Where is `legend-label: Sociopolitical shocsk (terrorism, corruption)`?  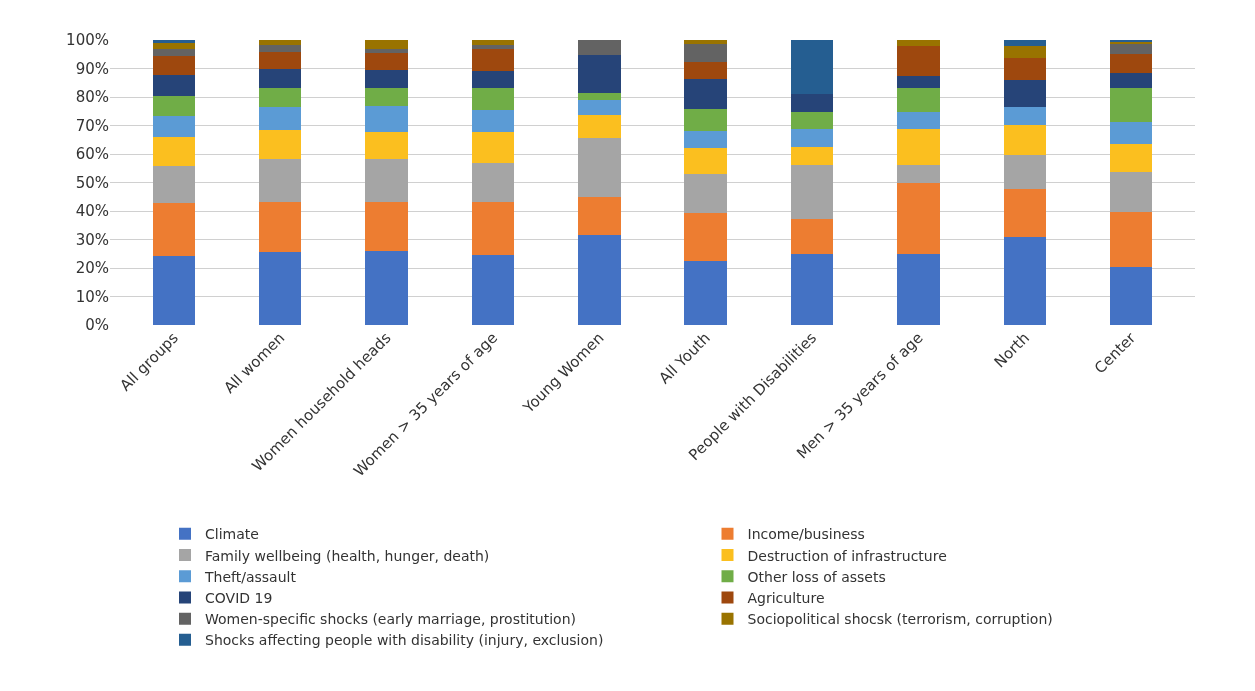 legend-label: Sociopolitical shocsk (terrorism, corruption) is located at coordinates (900, 619).